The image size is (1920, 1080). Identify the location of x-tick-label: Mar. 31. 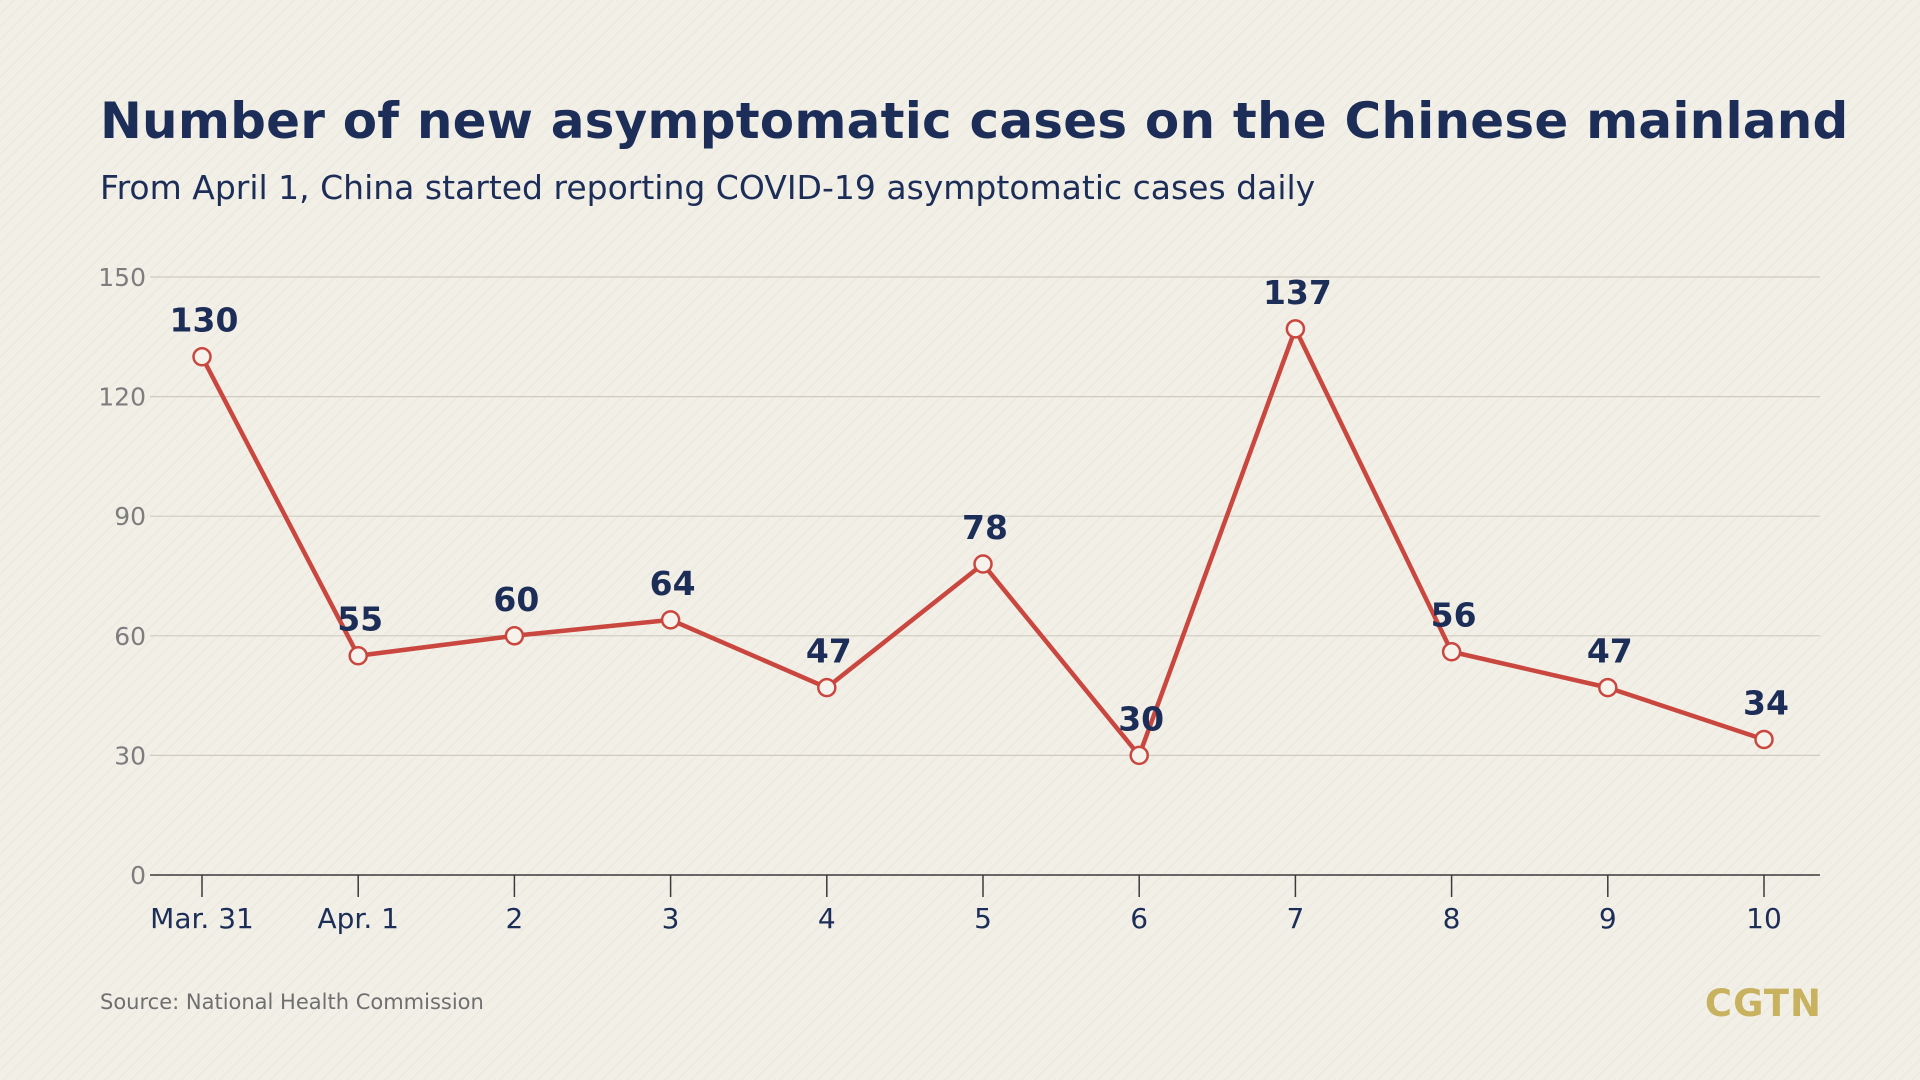
(202, 918).